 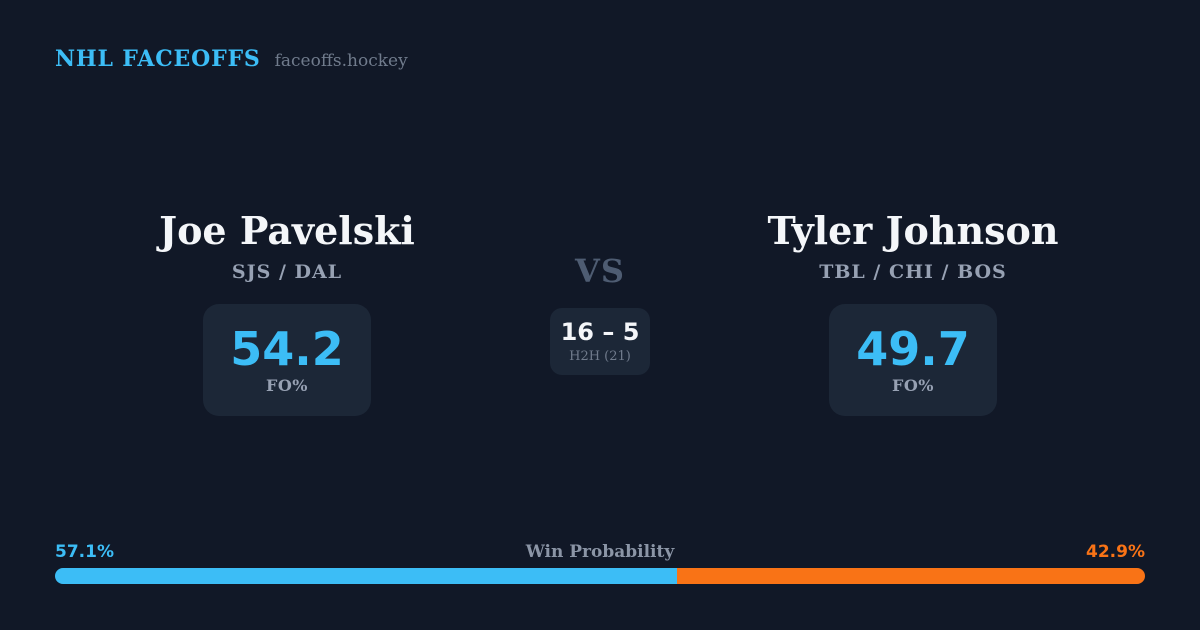 I want to click on win-probability-left-pct: 57.1%, so click(x=84, y=552).